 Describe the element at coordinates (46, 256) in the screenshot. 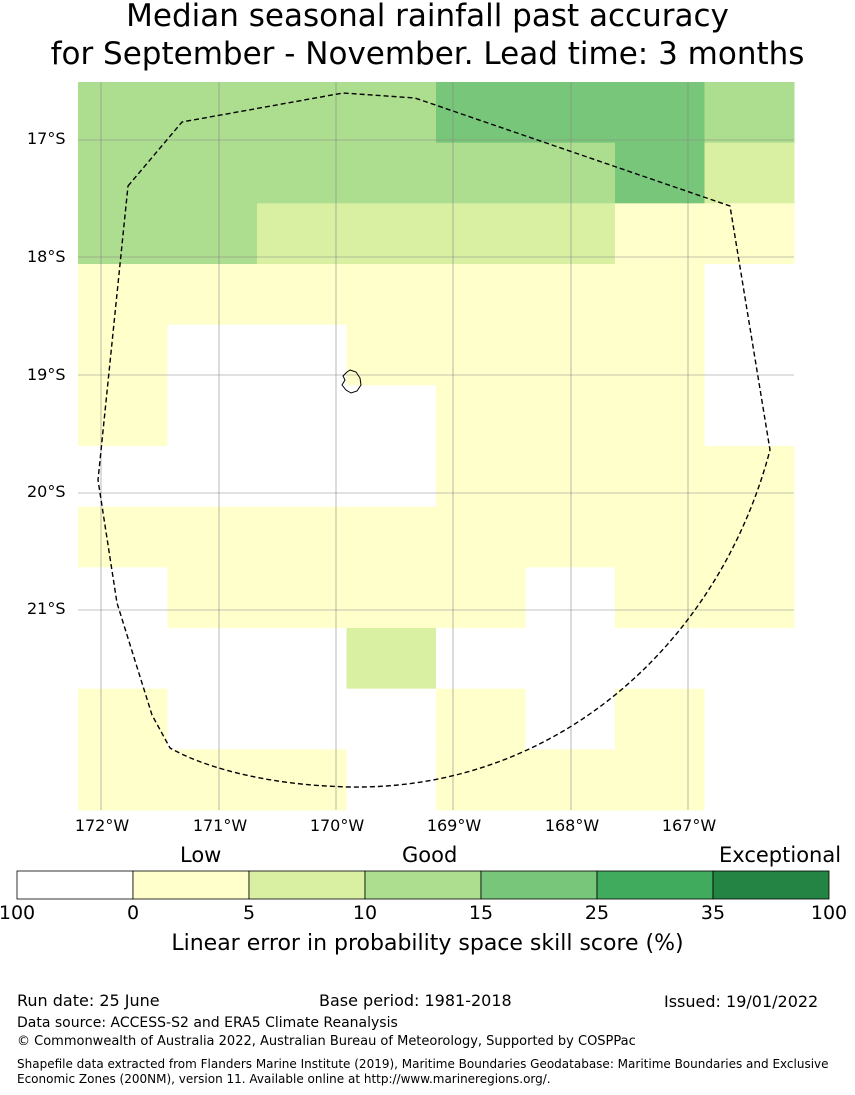

I see `lat-label-18s: 18°S` at that location.